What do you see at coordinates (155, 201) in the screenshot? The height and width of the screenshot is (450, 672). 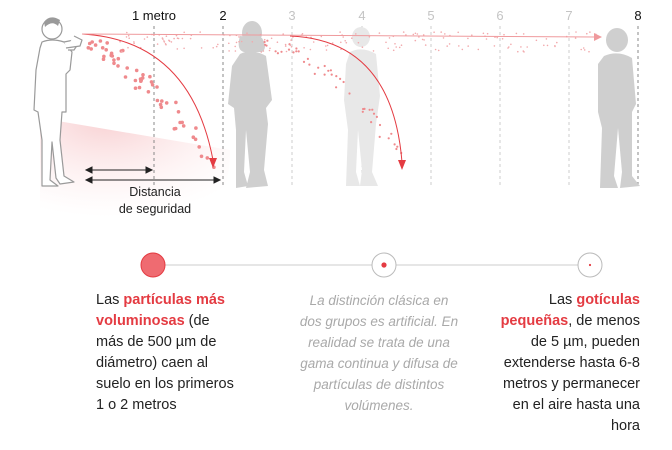 I see `safety-distance-label: Distancia de seguridad` at bounding box center [155, 201].